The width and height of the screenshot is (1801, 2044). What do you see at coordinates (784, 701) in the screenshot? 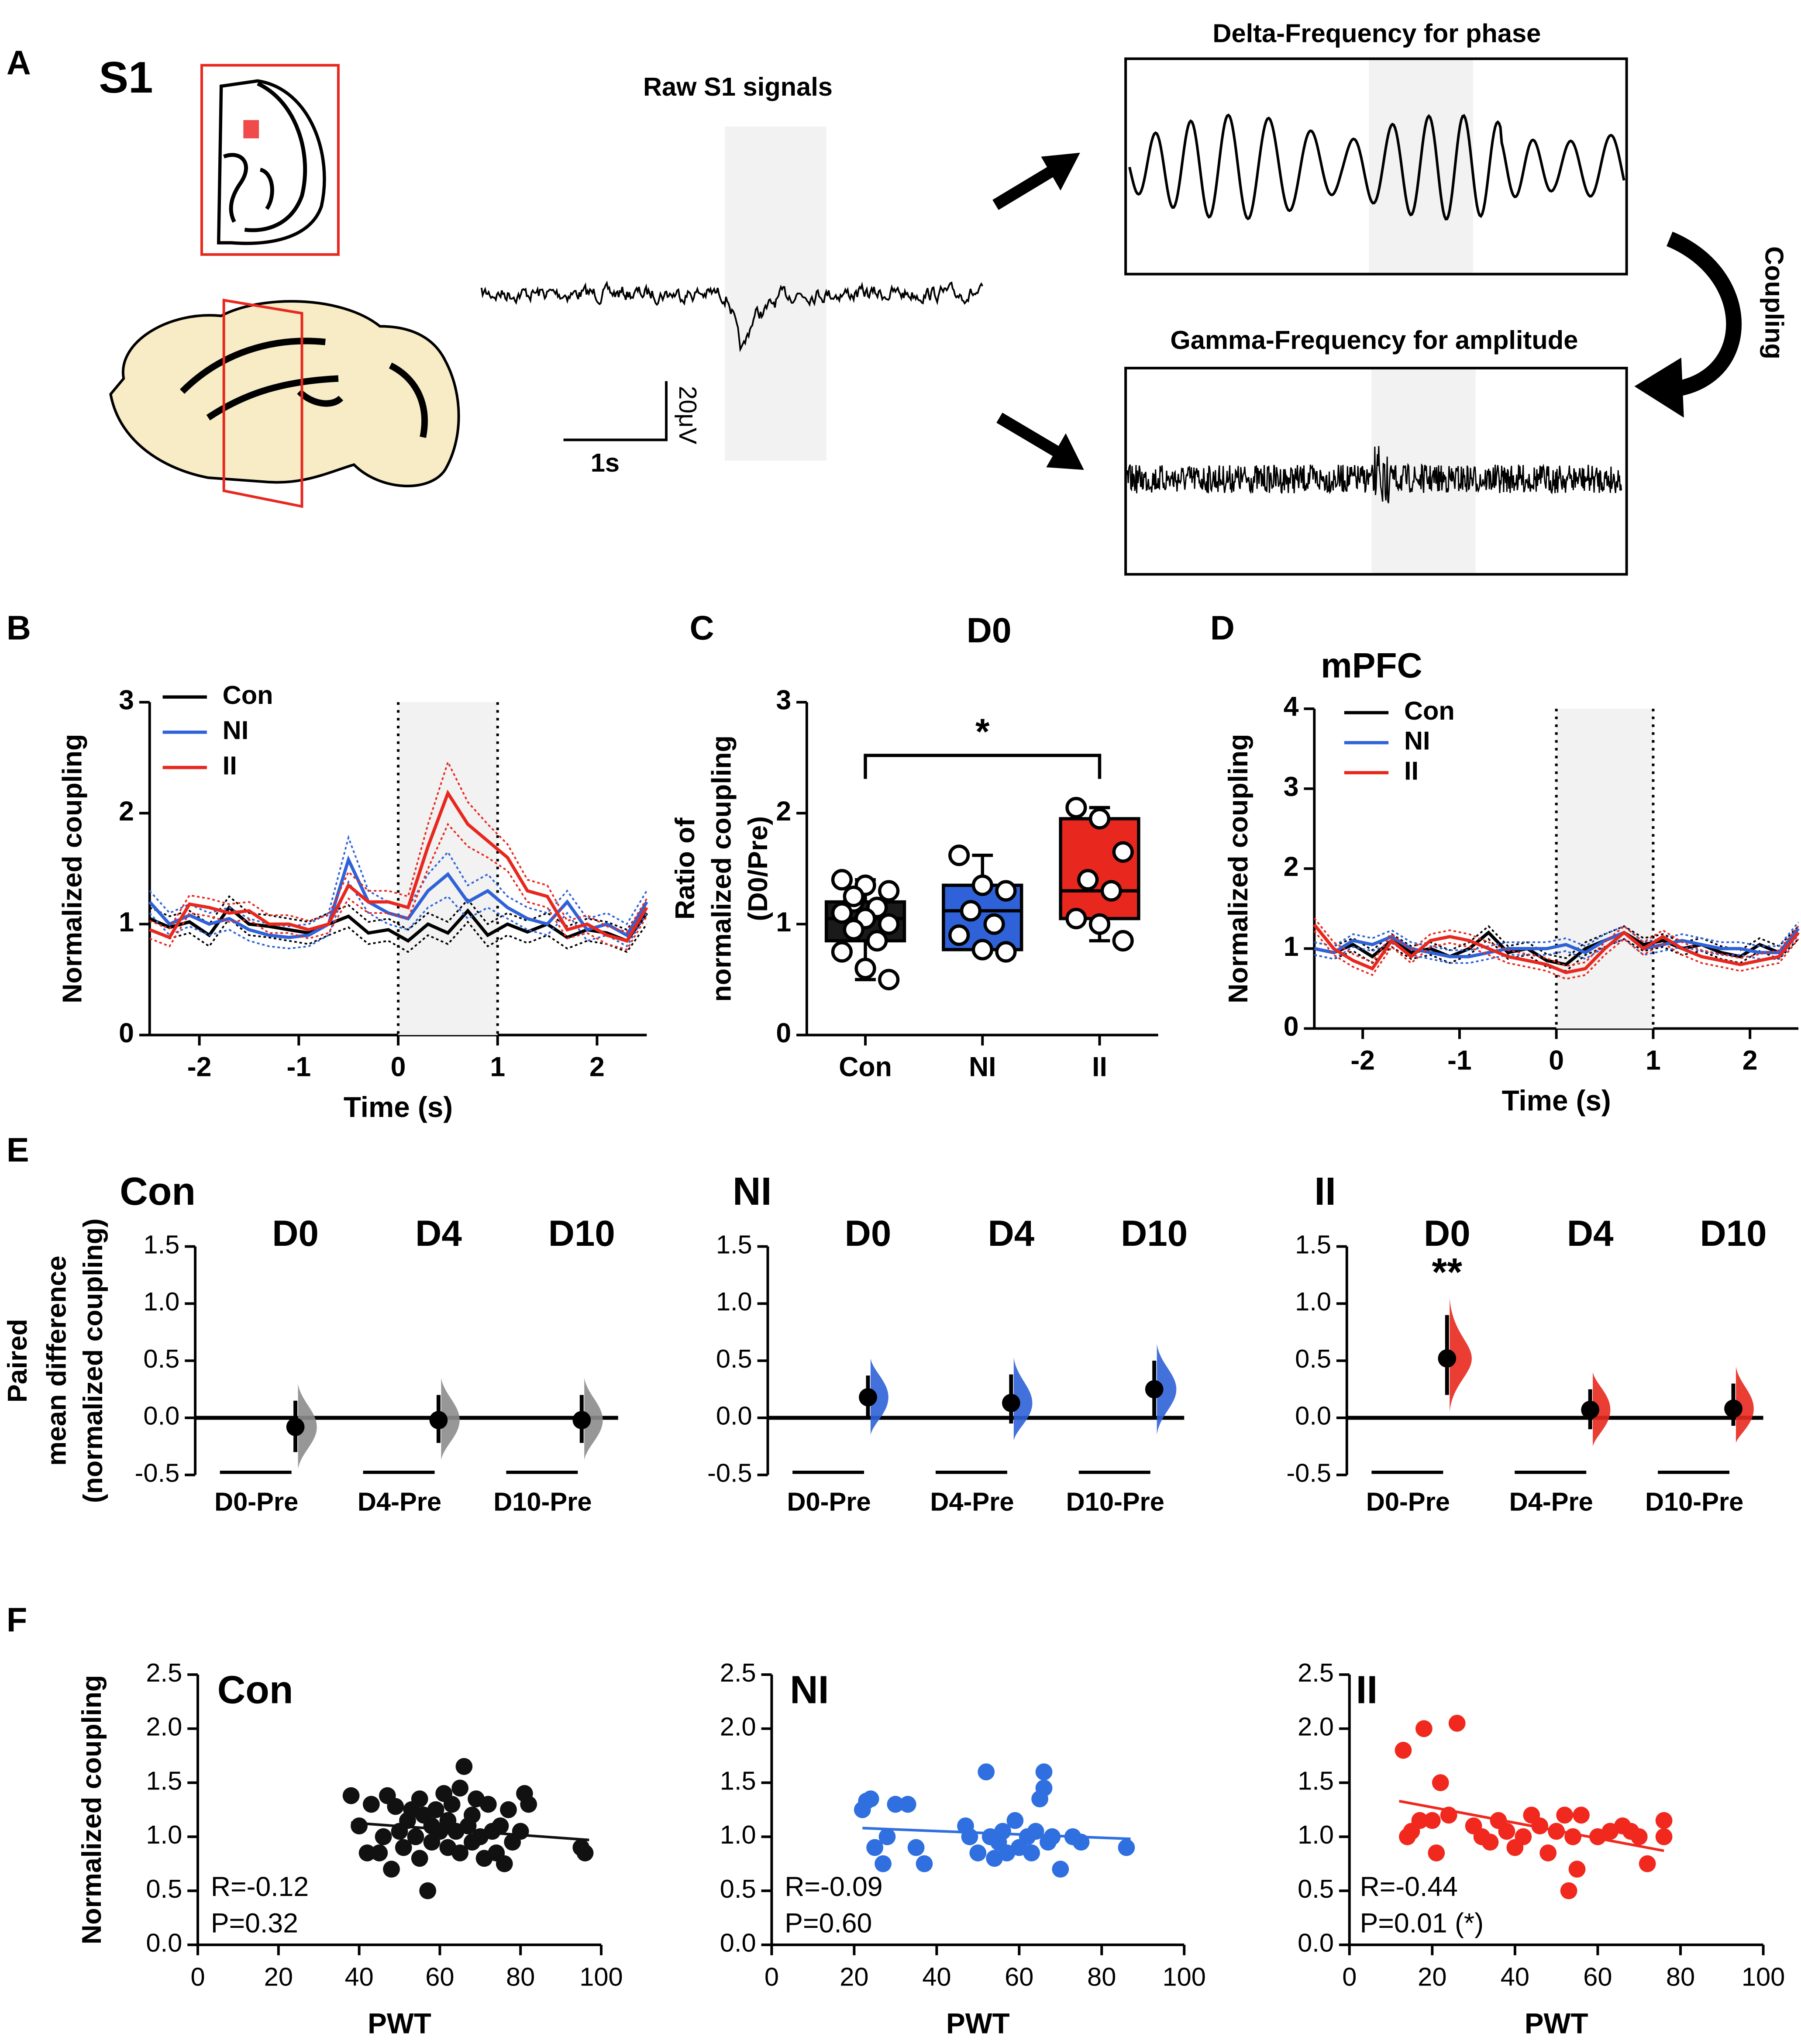
I see `y-tick-label: 3` at bounding box center [784, 701].